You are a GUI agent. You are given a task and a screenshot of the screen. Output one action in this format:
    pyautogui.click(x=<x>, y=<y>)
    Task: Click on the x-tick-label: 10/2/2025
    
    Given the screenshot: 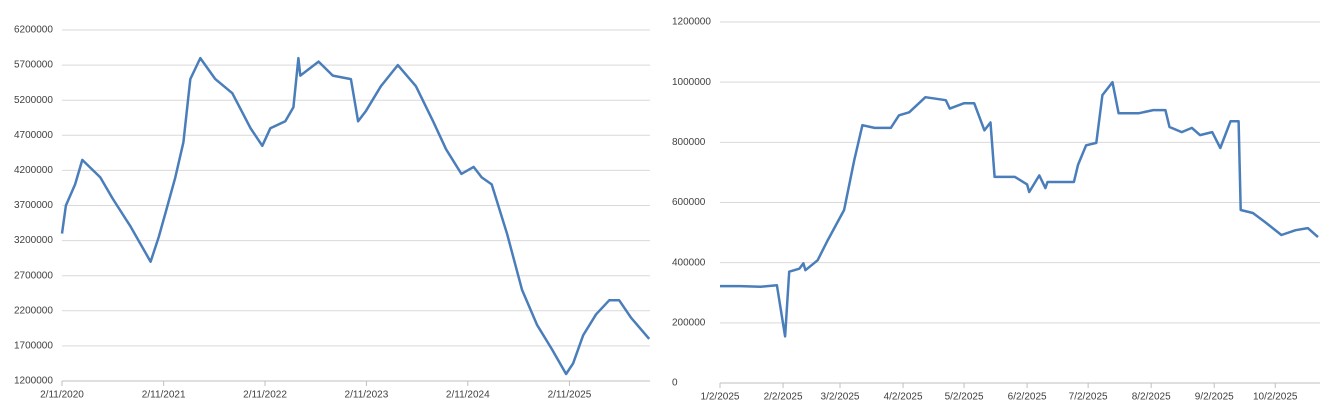 What is the action you would take?
    pyautogui.click(x=1275, y=397)
    